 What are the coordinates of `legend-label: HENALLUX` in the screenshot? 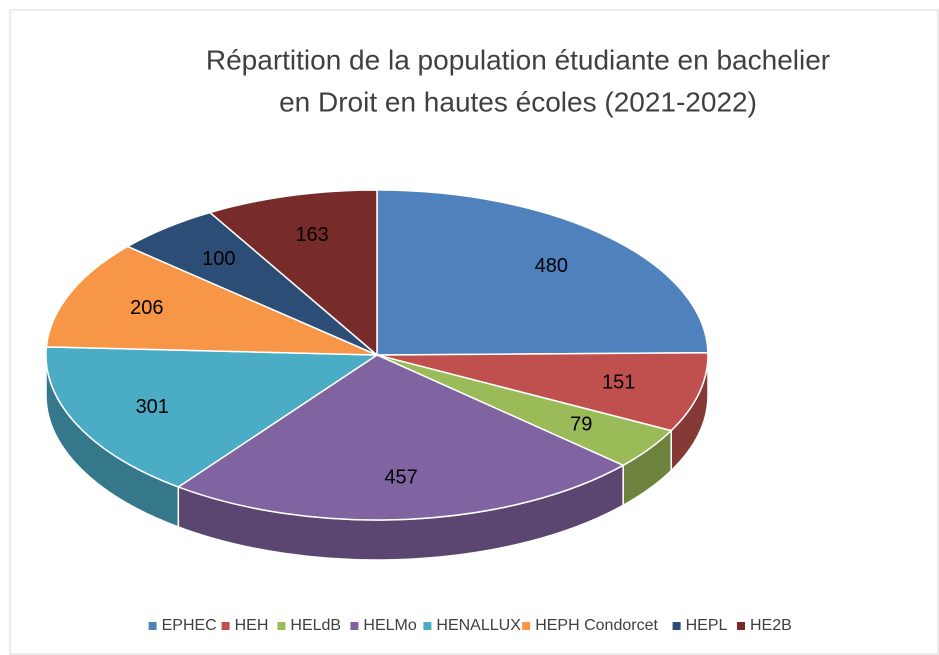 It's located at (478, 625).